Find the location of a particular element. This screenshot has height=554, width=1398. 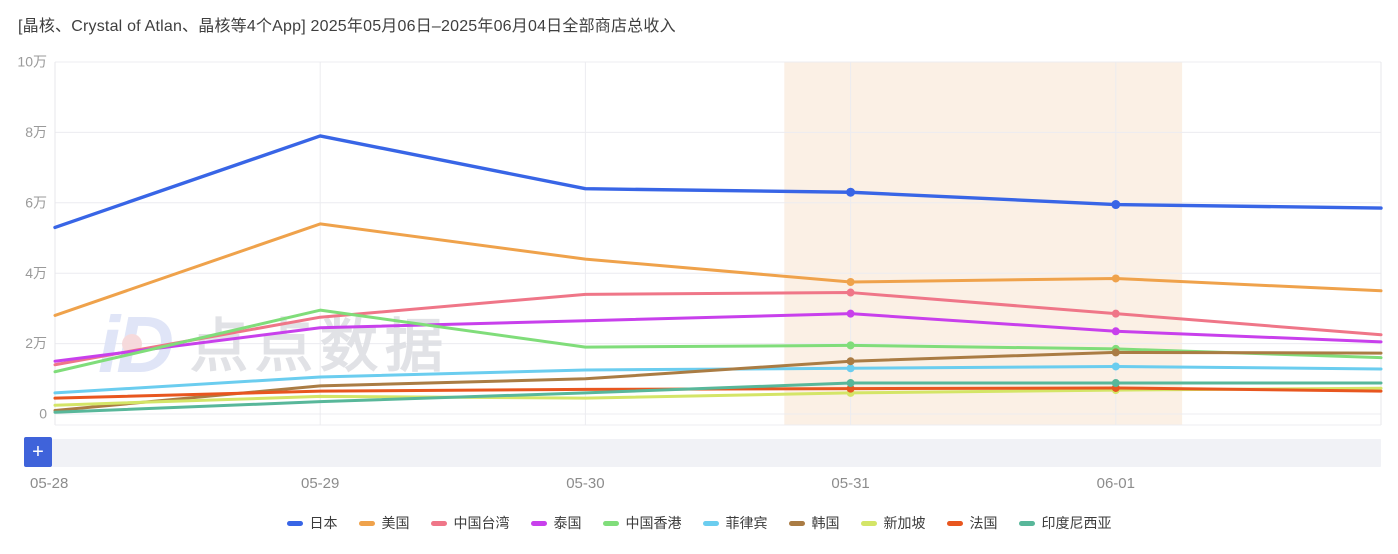

legend-swatch-taiwan is located at coordinates (438, 523).